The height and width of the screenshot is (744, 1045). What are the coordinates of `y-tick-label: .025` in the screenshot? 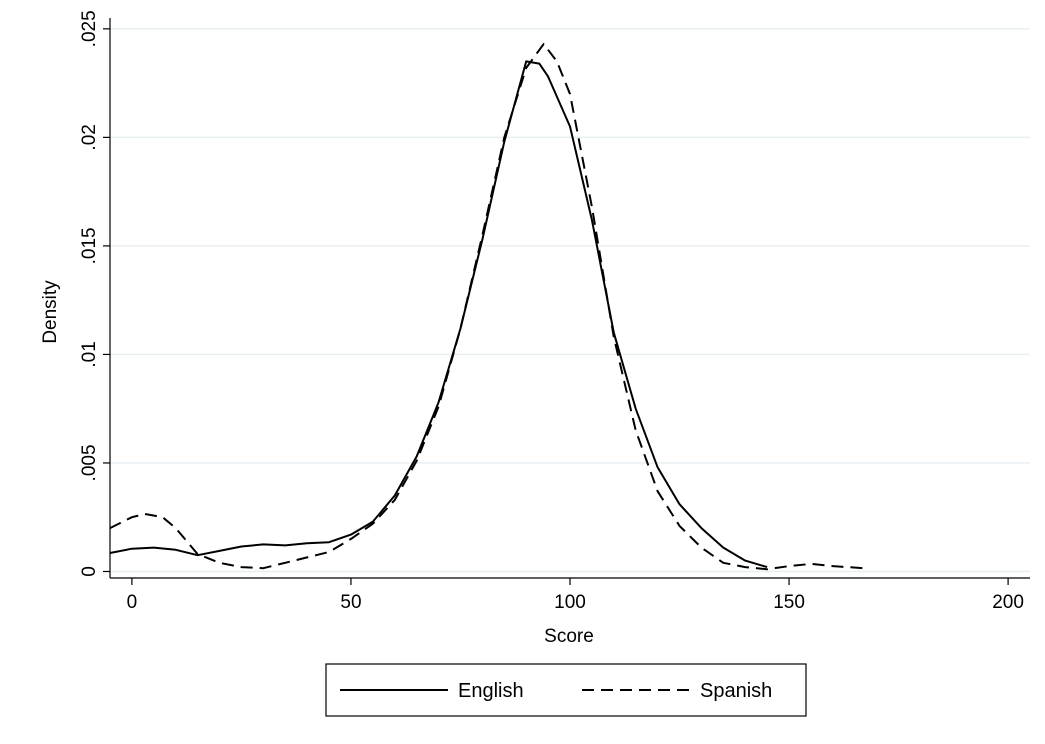 It's located at (89, 28).